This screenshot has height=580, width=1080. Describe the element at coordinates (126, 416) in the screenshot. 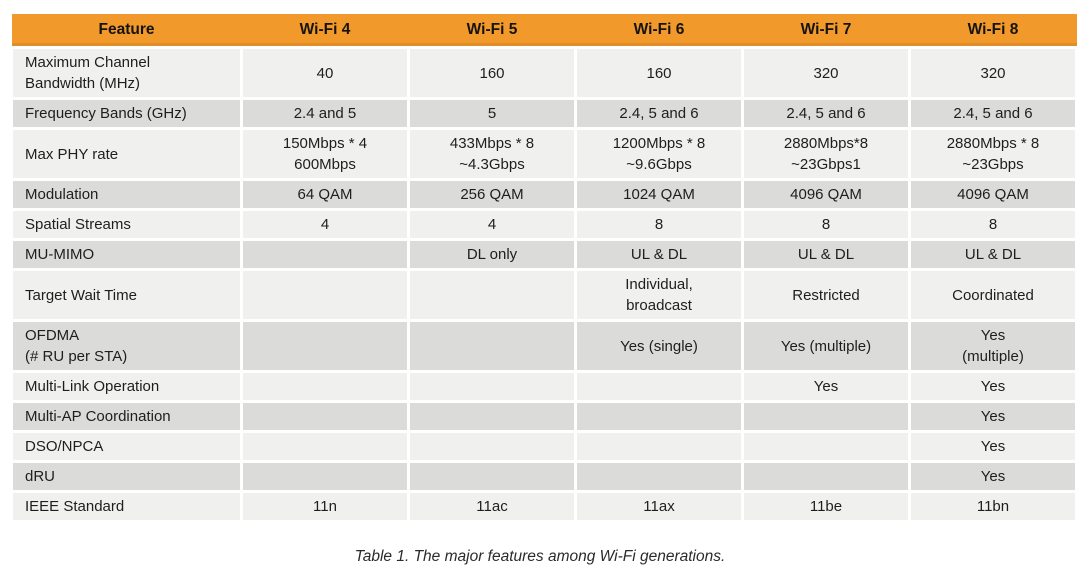

I see `feature-cell: Multi-AP Coordination` at that location.